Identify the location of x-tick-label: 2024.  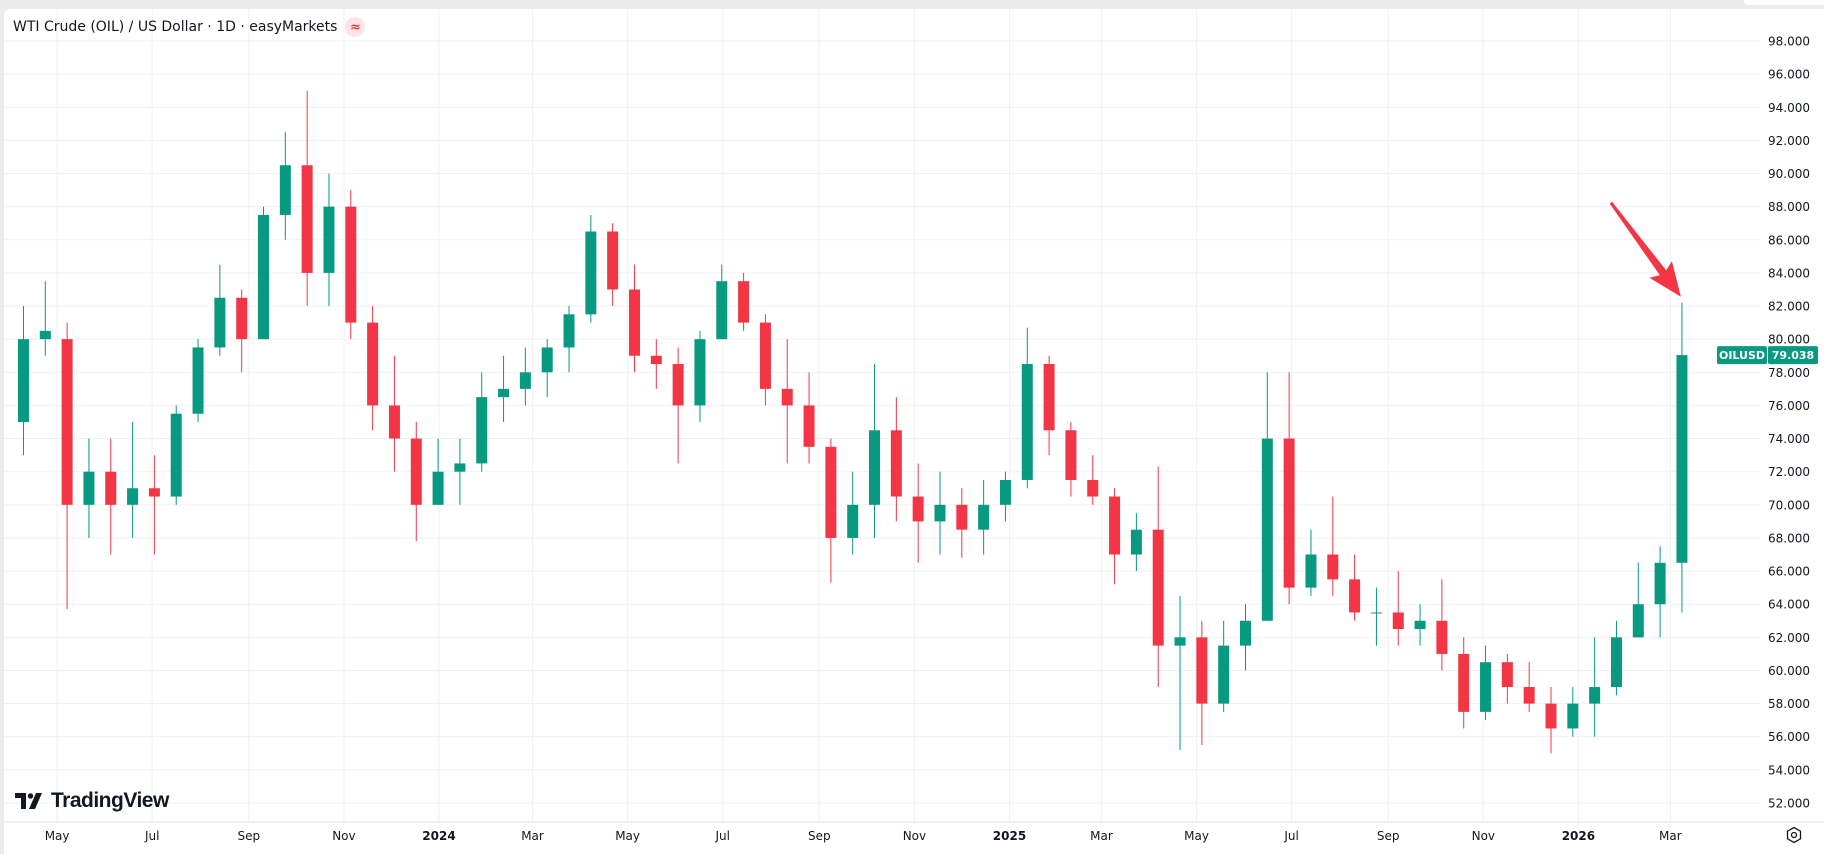
(438, 836).